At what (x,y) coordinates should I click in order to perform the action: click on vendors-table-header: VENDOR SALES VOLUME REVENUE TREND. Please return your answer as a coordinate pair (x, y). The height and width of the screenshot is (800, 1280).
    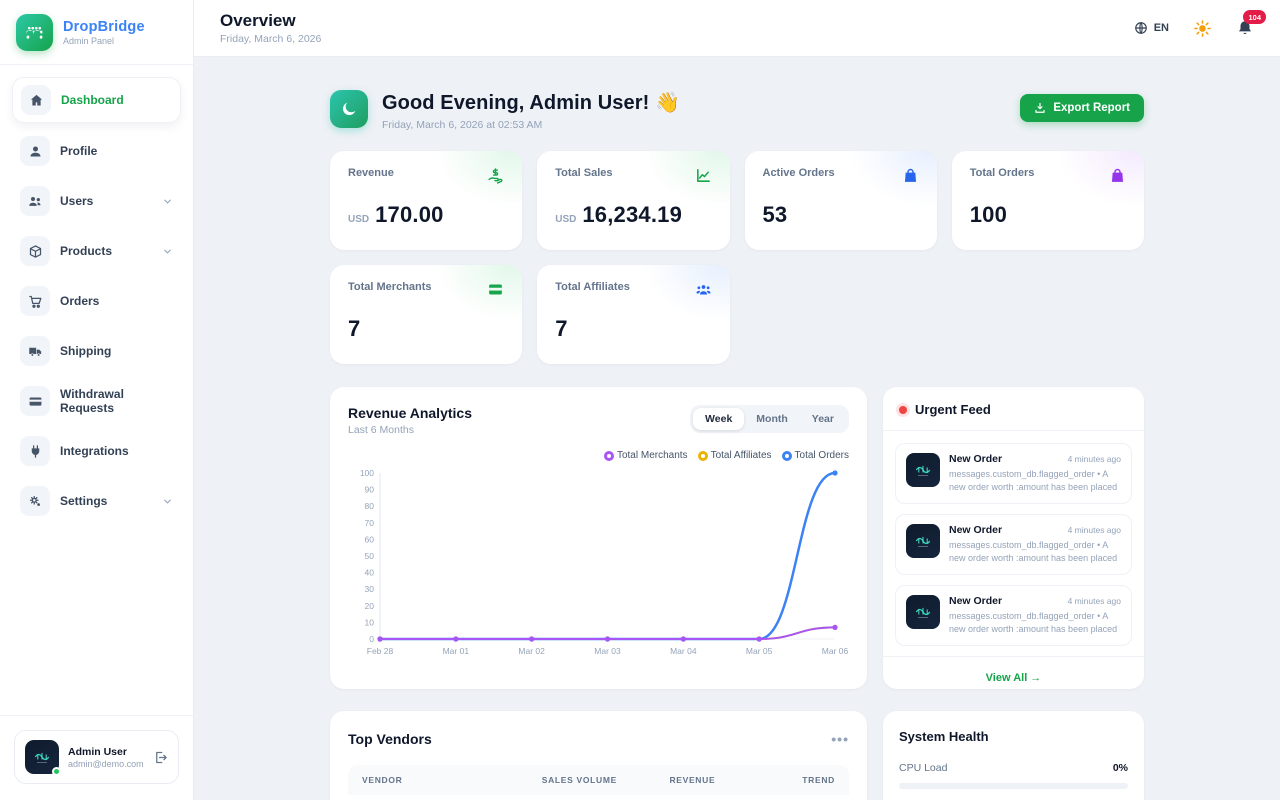
    Looking at the image, I should click on (598, 780).